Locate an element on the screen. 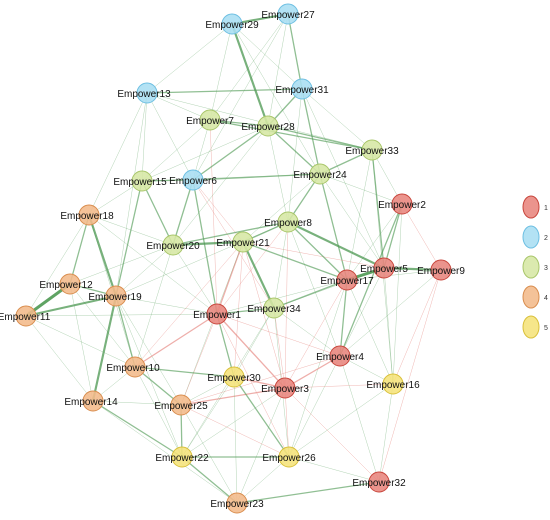 The image size is (550, 520). node-empower22: Empower22 is located at coordinates (182, 457).